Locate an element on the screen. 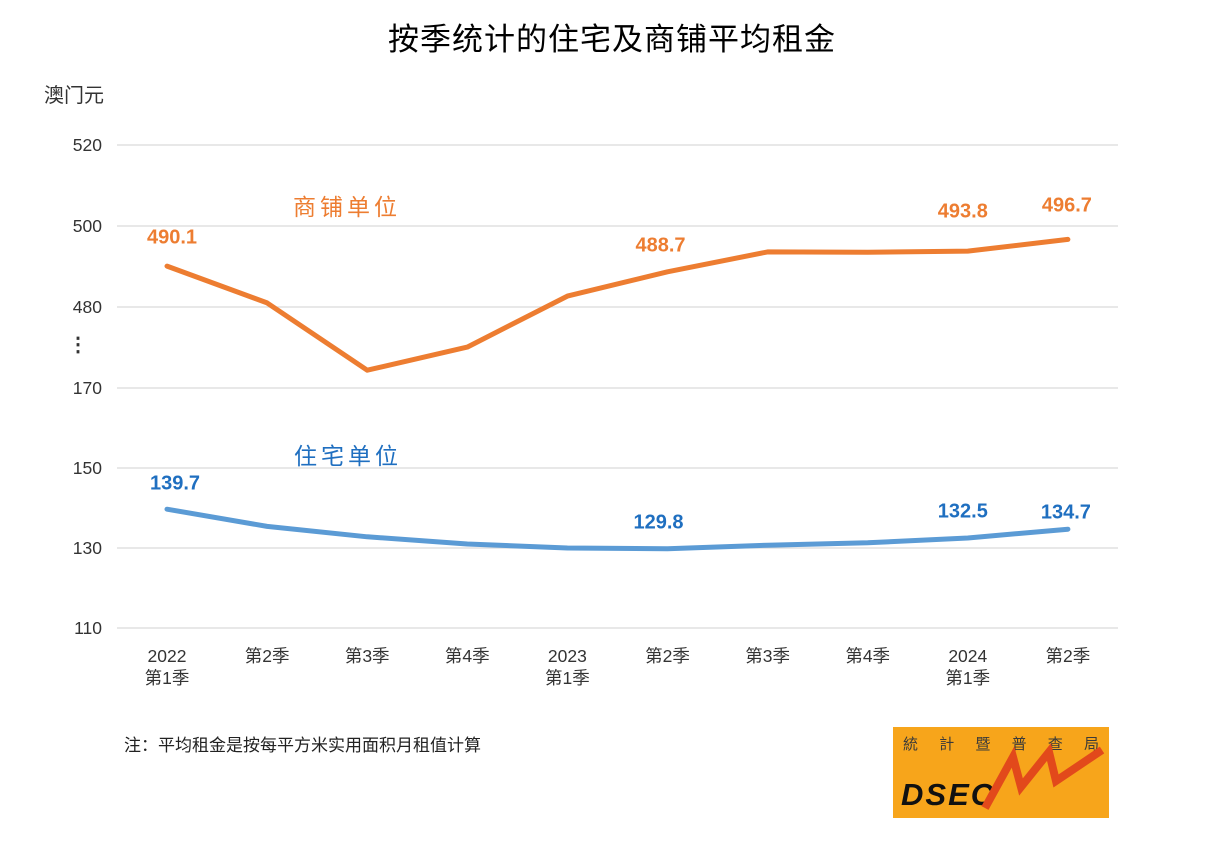 The width and height of the screenshot is (1224, 852). axis-break-icon: ⋮ is located at coordinates (78, 345).